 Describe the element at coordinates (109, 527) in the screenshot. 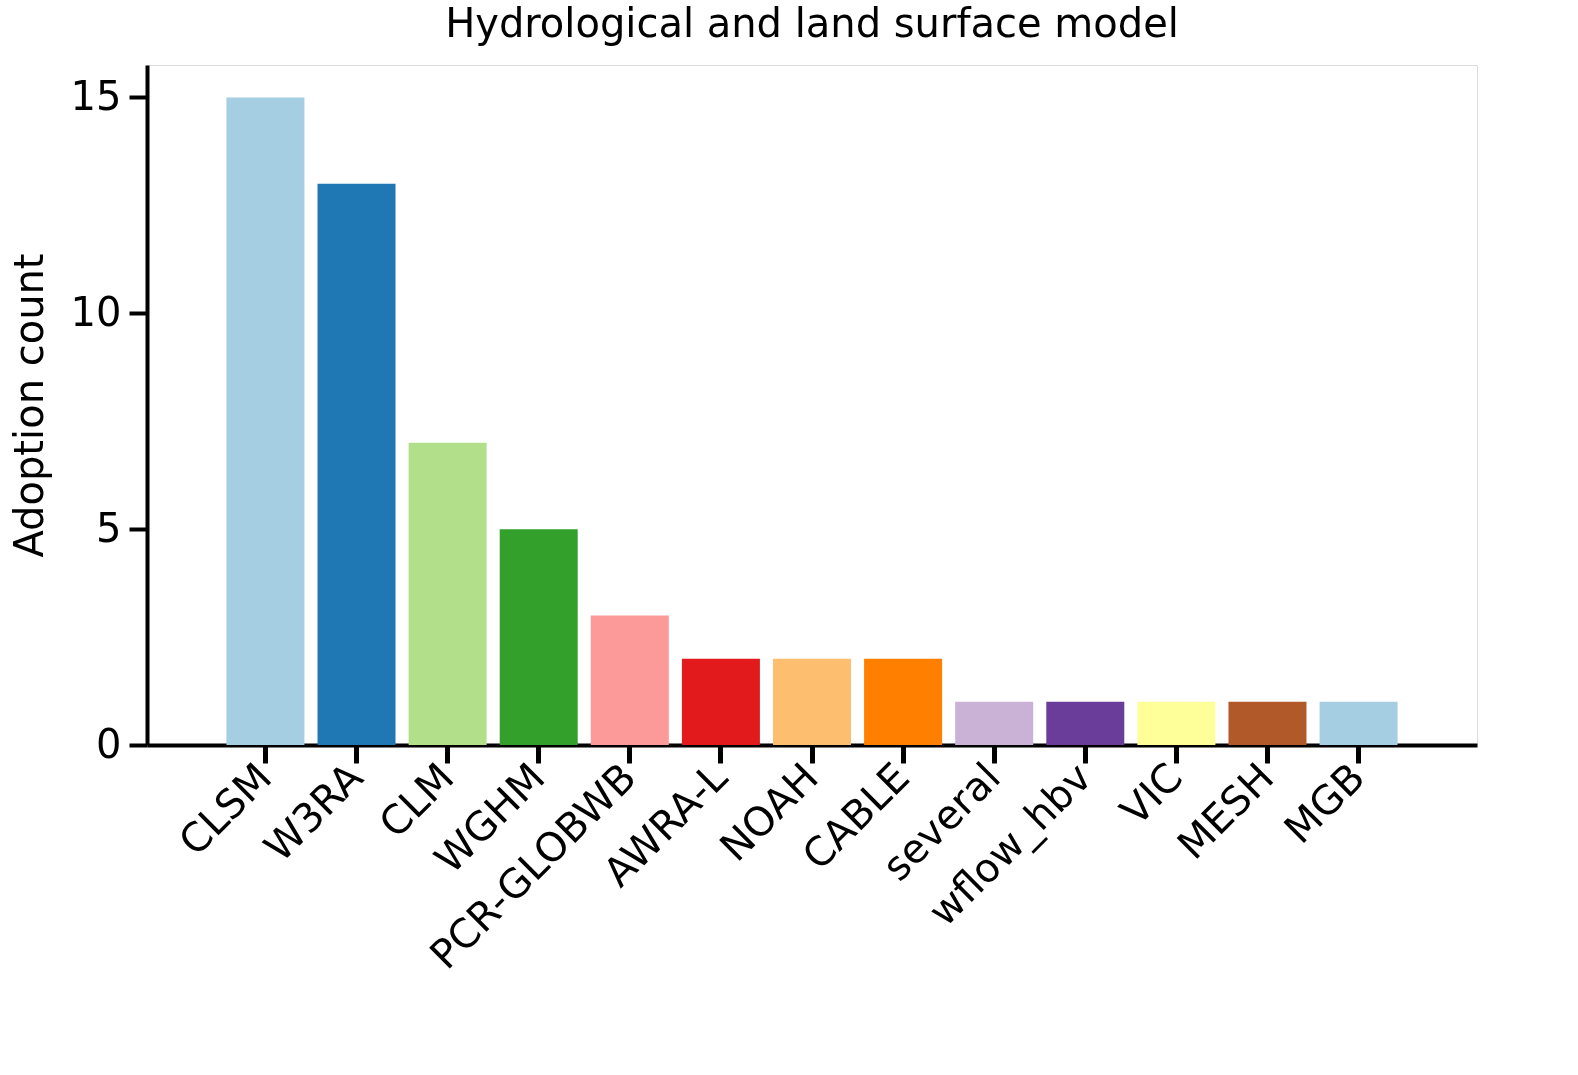

I see `y-tick-label: 5` at that location.